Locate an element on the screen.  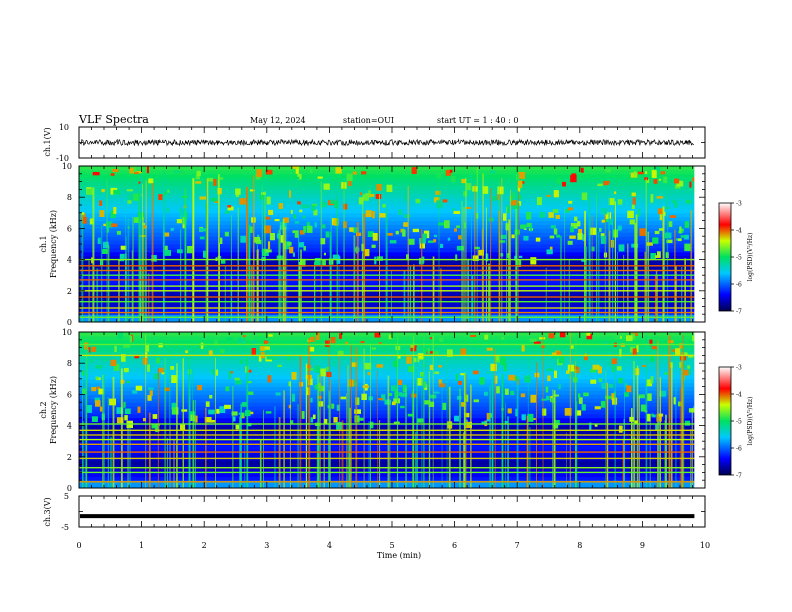
freq-tick-label: 6 is located at coordinates (69, 394).